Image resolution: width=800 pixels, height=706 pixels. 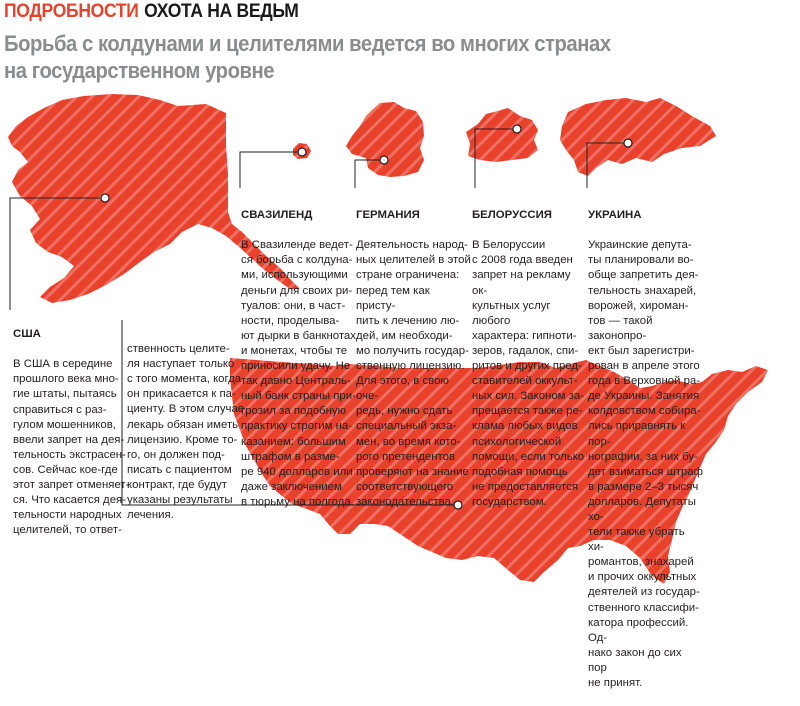 What do you see at coordinates (495, 158) in the screenshot?
I see `belarus-leader-line` at bounding box center [495, 158].